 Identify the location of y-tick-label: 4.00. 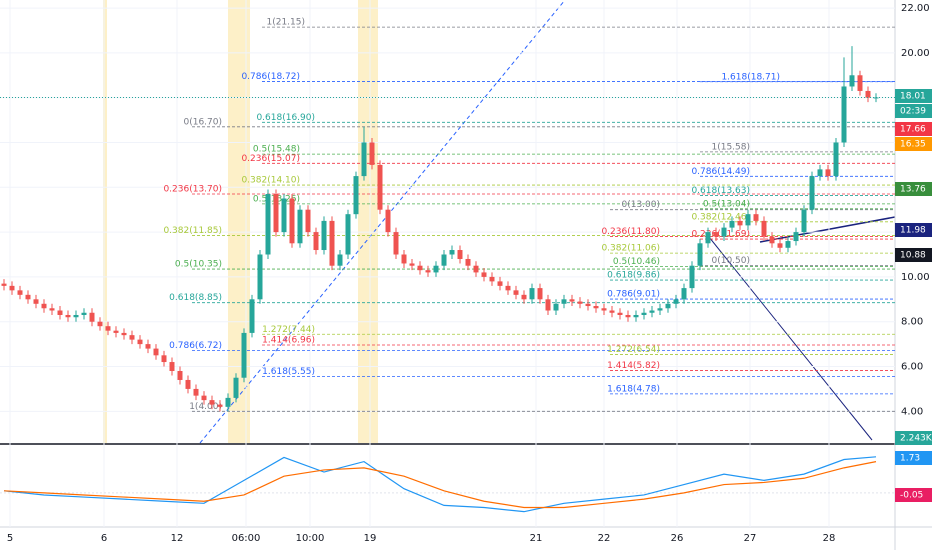
(912, 411).